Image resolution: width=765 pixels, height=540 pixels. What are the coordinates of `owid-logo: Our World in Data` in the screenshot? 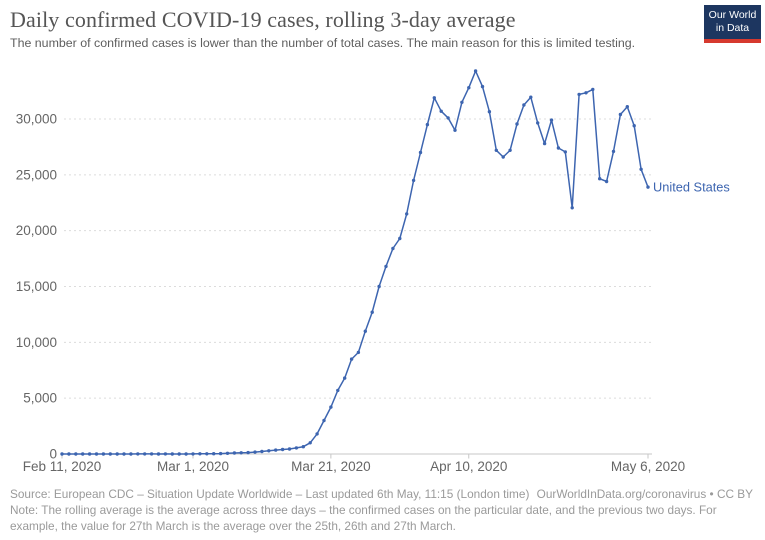 It's located at (732, 24).